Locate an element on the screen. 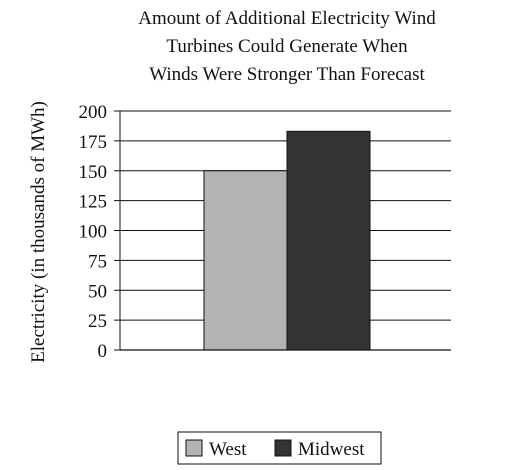  y-tick-label: 0 is located at coordinates (103, 351).